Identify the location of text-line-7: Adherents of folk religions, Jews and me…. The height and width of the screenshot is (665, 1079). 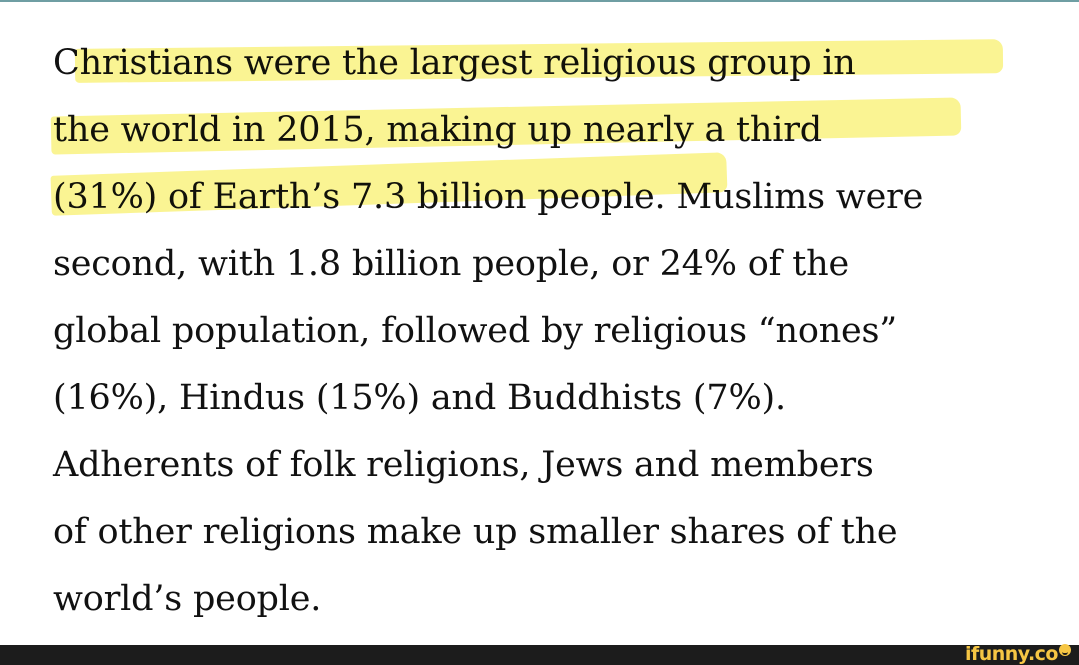
(558, 465).